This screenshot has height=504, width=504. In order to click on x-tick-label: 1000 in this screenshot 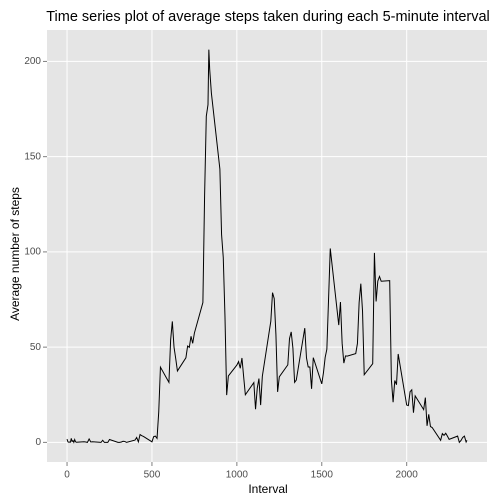, I will do `click(237, 475)`.